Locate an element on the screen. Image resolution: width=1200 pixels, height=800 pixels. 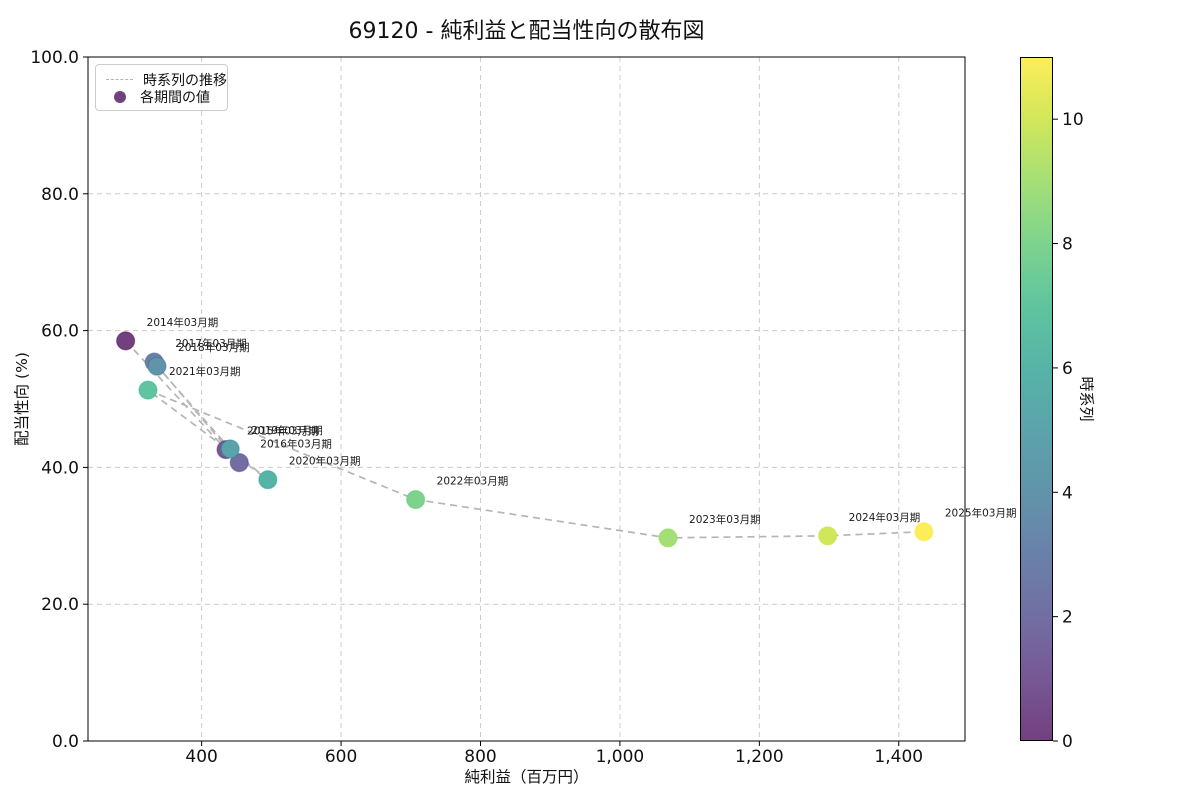
legend-item-marker: 各期間の値 is located at coordinates (161, 97).